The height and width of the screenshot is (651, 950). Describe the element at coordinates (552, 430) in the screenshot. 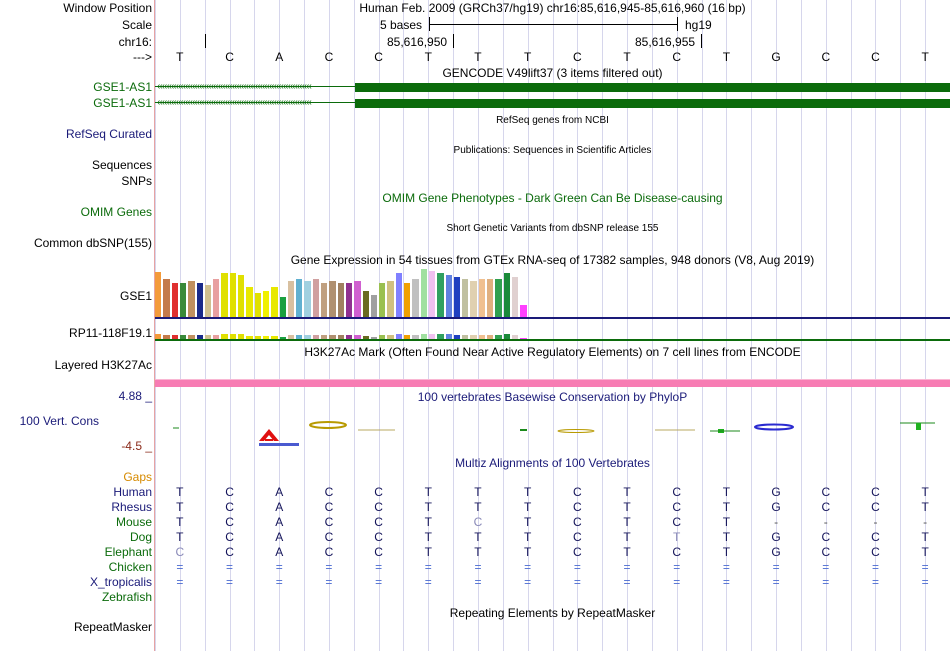

I see `phylop-logo` at that location.